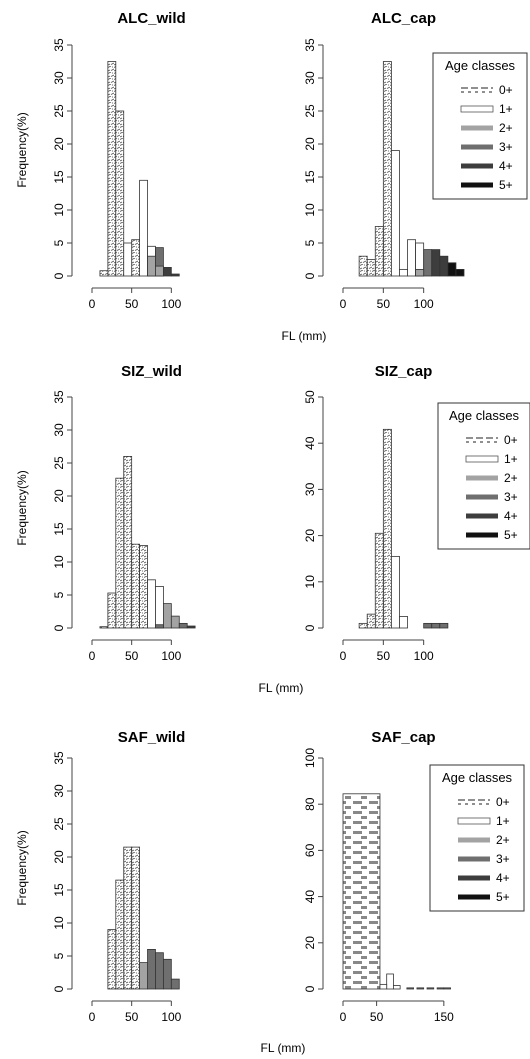 The image size is (530, 1059). I want to click on legend-item-label: 4+, so click(506, 166).